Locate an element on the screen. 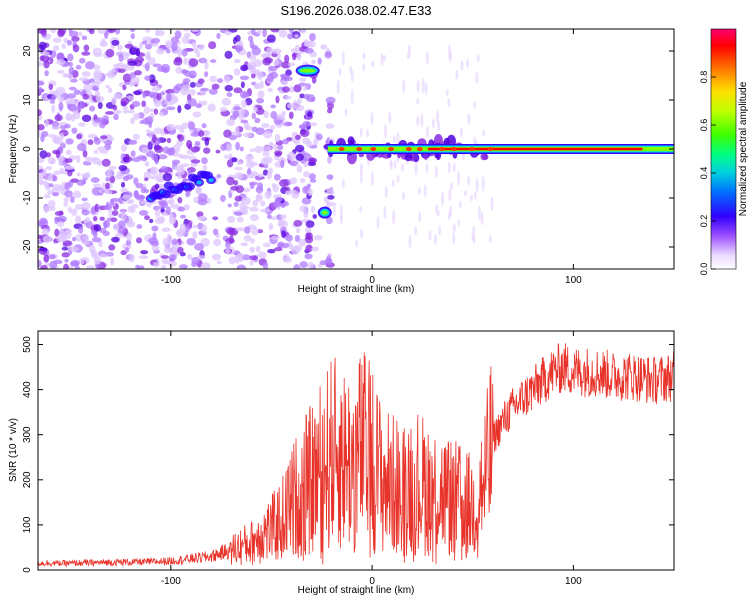  colorbar-tick-label: 0.2 is located at coordinates (704, 221).